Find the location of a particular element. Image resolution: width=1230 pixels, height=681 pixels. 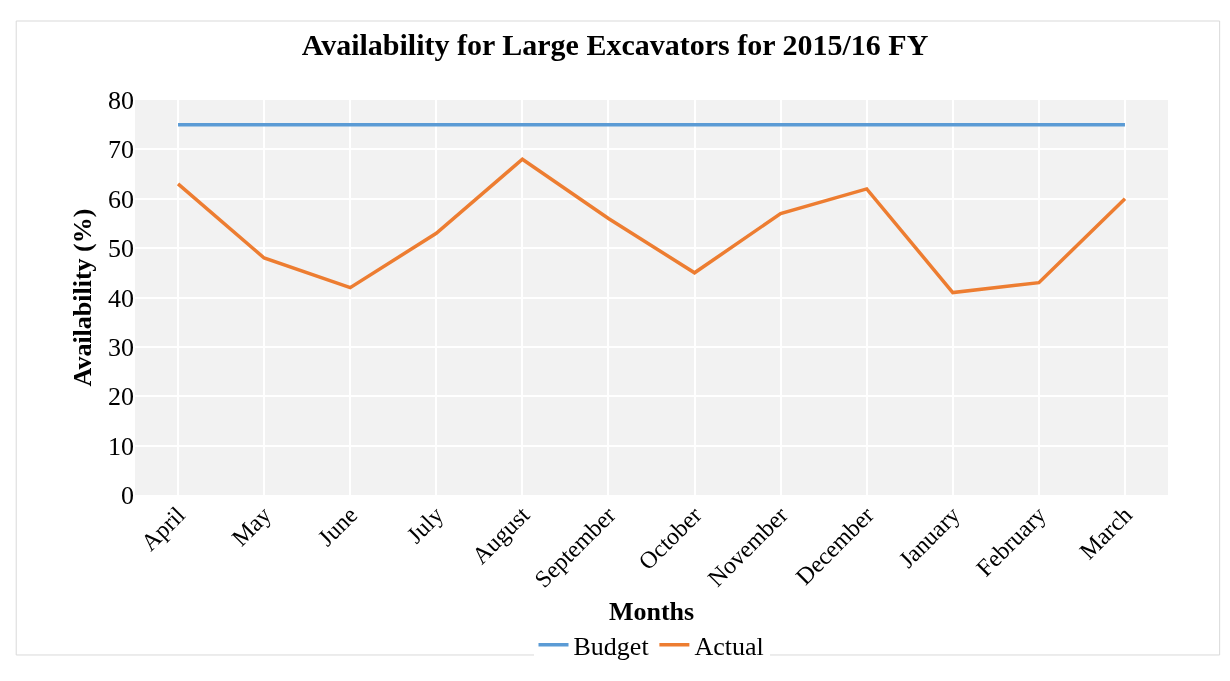

y-axis-title: Availability (%) is located at coordinates (83, 297).